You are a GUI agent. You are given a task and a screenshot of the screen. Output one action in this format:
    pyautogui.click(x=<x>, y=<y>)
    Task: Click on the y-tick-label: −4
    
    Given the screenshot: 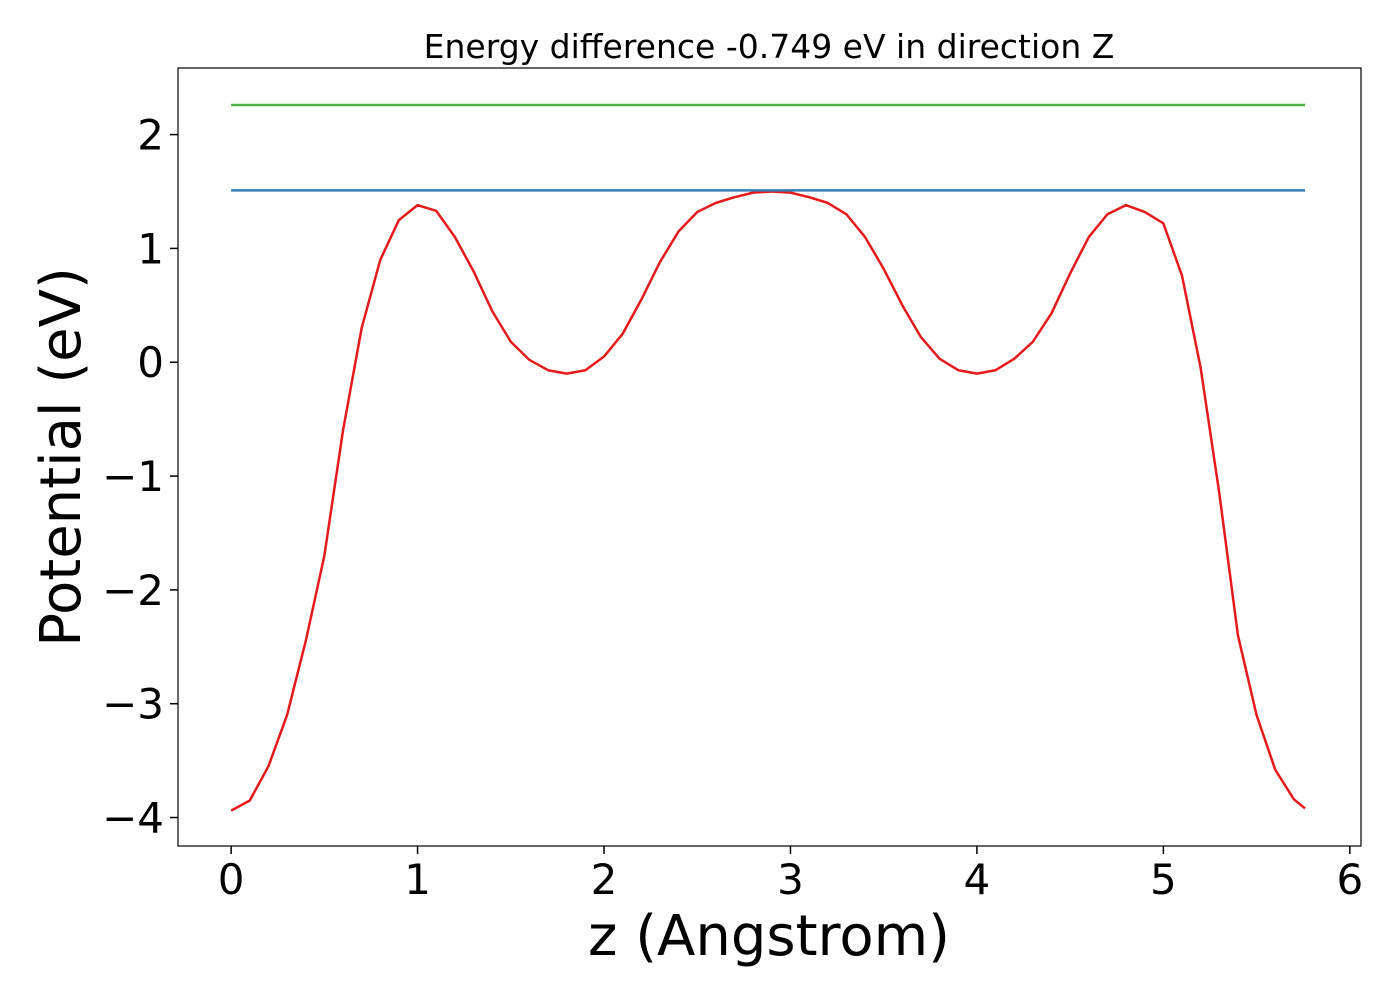 What is the action you would take?
    pyautogui.click(x=133, y=818)
    